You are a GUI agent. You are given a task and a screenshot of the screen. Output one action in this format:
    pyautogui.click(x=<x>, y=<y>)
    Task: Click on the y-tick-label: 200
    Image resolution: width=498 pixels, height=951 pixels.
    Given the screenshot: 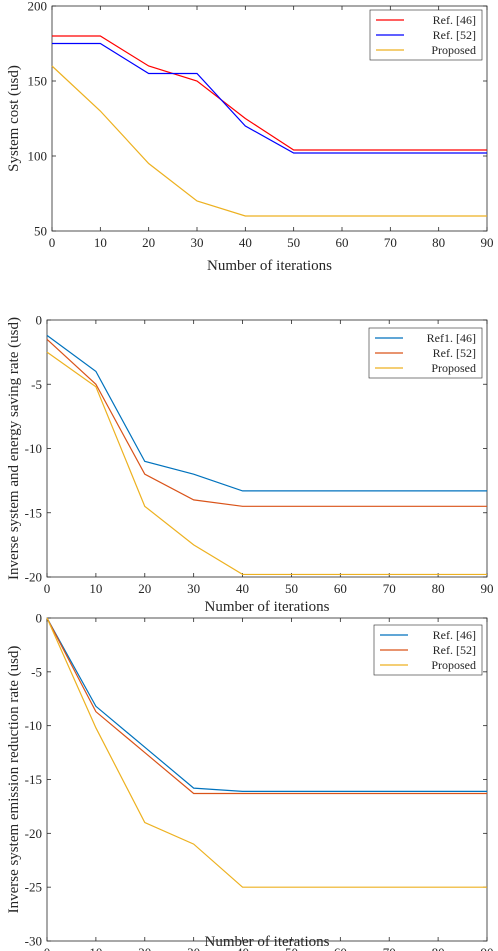 What is the action you would take?
    pyautogui.click(x=38, y=7)
    